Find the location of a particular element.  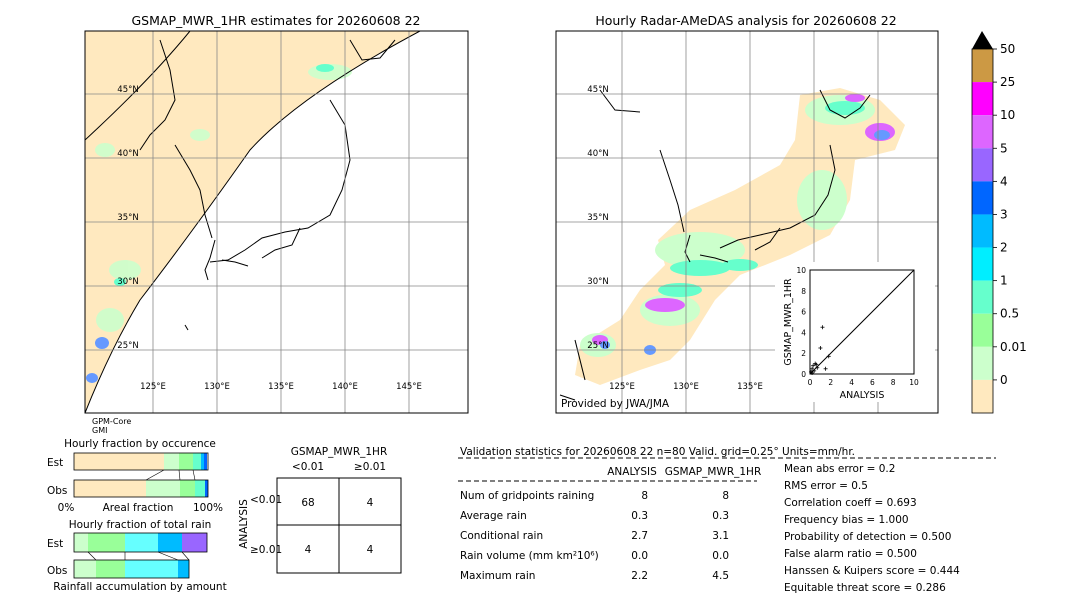

left-lat-label: 35°N is located at coordinates (127, 218).